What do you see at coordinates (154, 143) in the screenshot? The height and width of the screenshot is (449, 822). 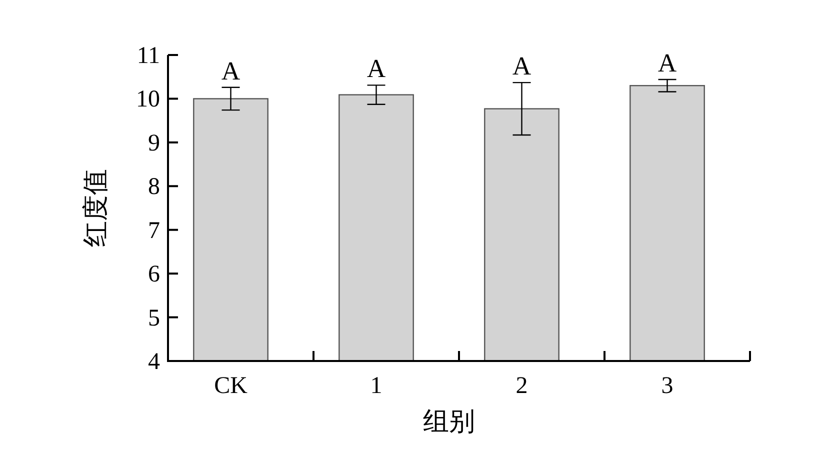 I see `y-tick-label: 9` at bounding box center [154, 143].